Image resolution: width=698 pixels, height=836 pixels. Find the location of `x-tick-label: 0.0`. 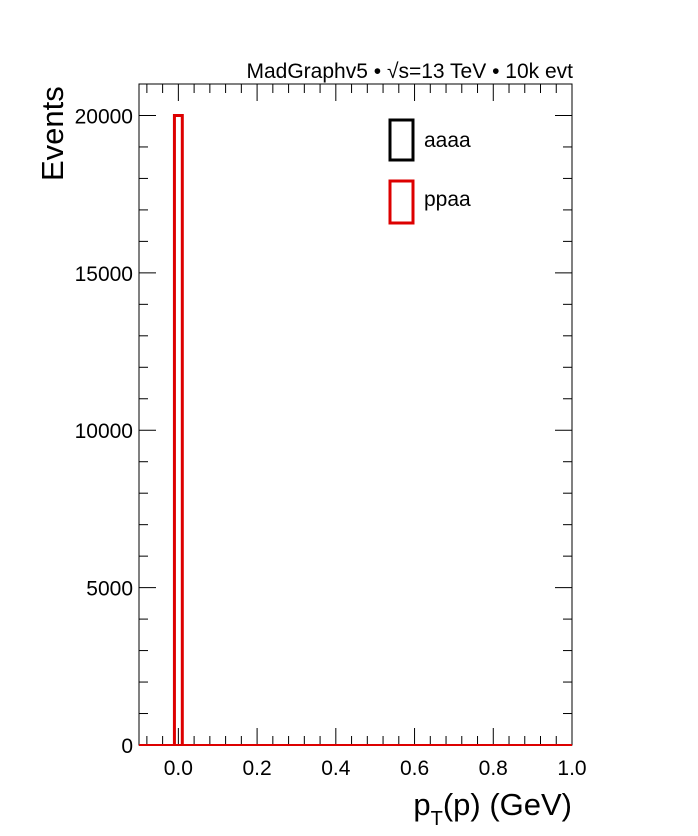

x-tick-label: 0.0 is located at coordinates (178, 768).